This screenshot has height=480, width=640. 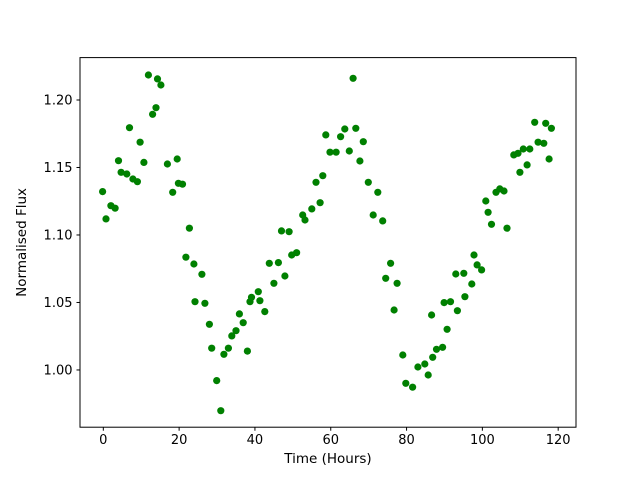 I want to click on y-tick-label: 1.05, so click(x=58, y=303).